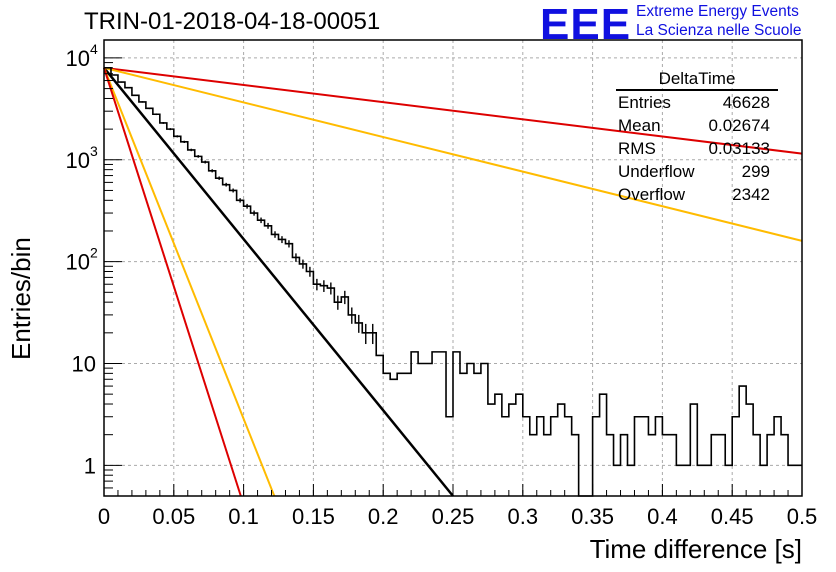 The width and height of the screenshot is (836, 572). What do you see at coordinates (637, 148) in the screenshot?
I see `stats-label: RMS` at bounding box center [637, 148].